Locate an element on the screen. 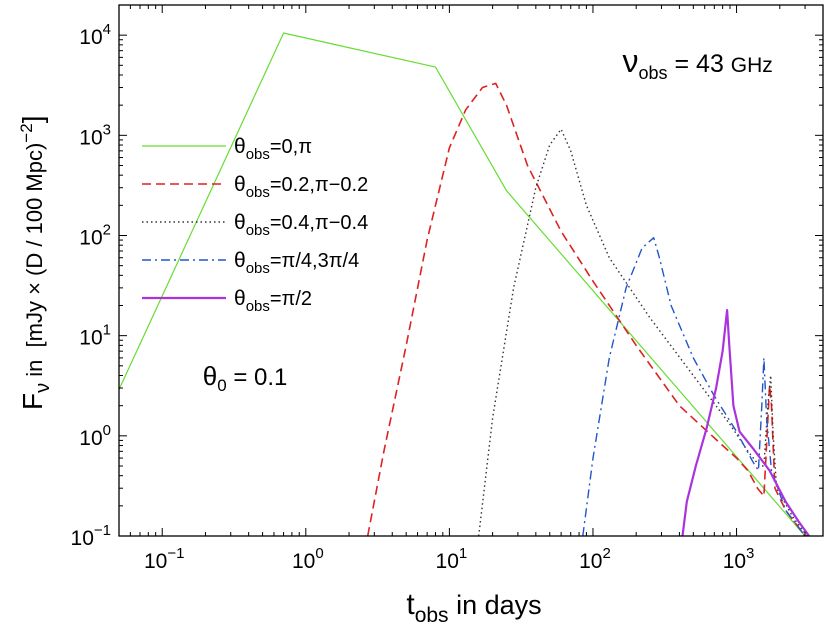 The width and height of the screenshot is (830, 631). y-tick-label-1: 10⁰ is located at coordinates (95, 436).